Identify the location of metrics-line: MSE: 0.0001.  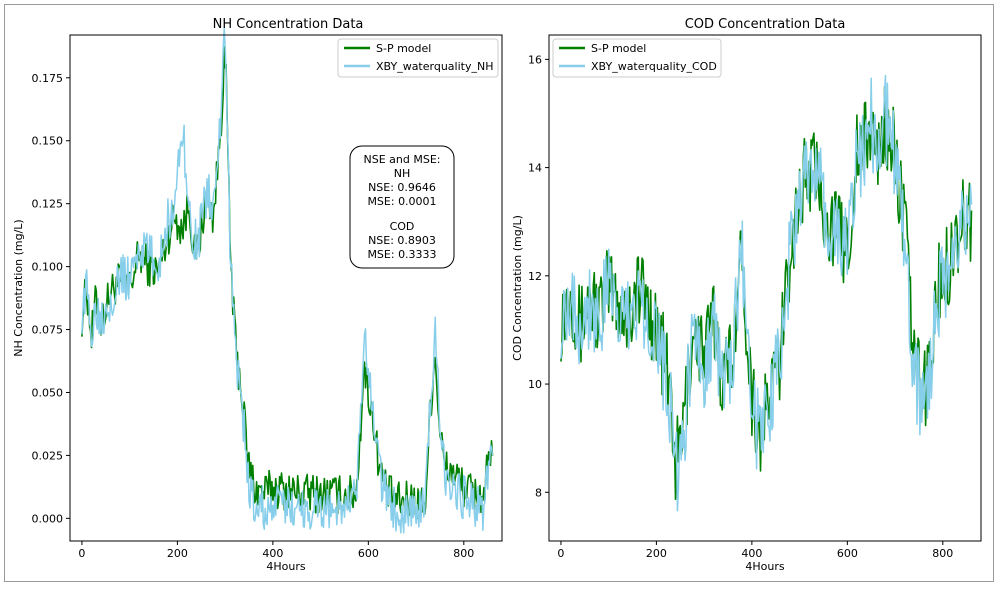
(401, 201).